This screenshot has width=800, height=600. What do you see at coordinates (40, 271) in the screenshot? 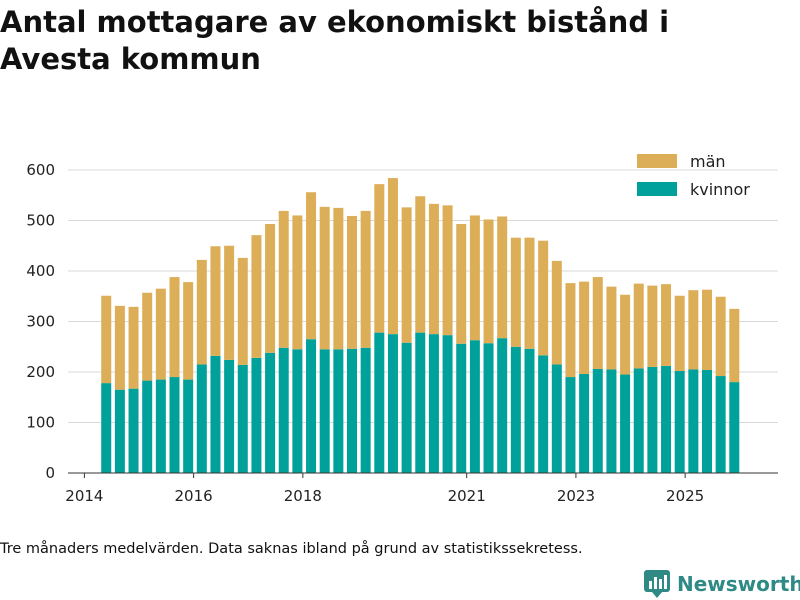
I see `y-tick-label: 400` at bounding box center [40, 271].